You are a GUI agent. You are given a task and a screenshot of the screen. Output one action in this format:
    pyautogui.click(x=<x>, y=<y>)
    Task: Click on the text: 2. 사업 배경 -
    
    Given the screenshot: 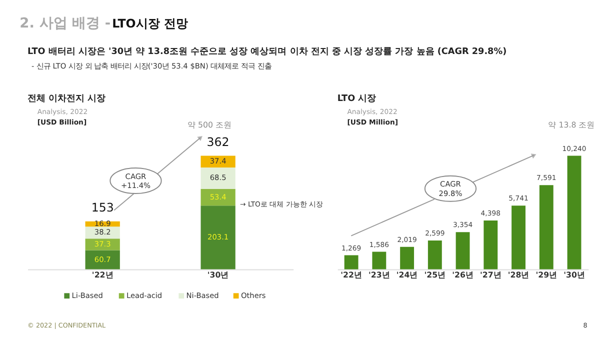 What is the action you would take?
    pyautogui.click(x=65, y=23)
    